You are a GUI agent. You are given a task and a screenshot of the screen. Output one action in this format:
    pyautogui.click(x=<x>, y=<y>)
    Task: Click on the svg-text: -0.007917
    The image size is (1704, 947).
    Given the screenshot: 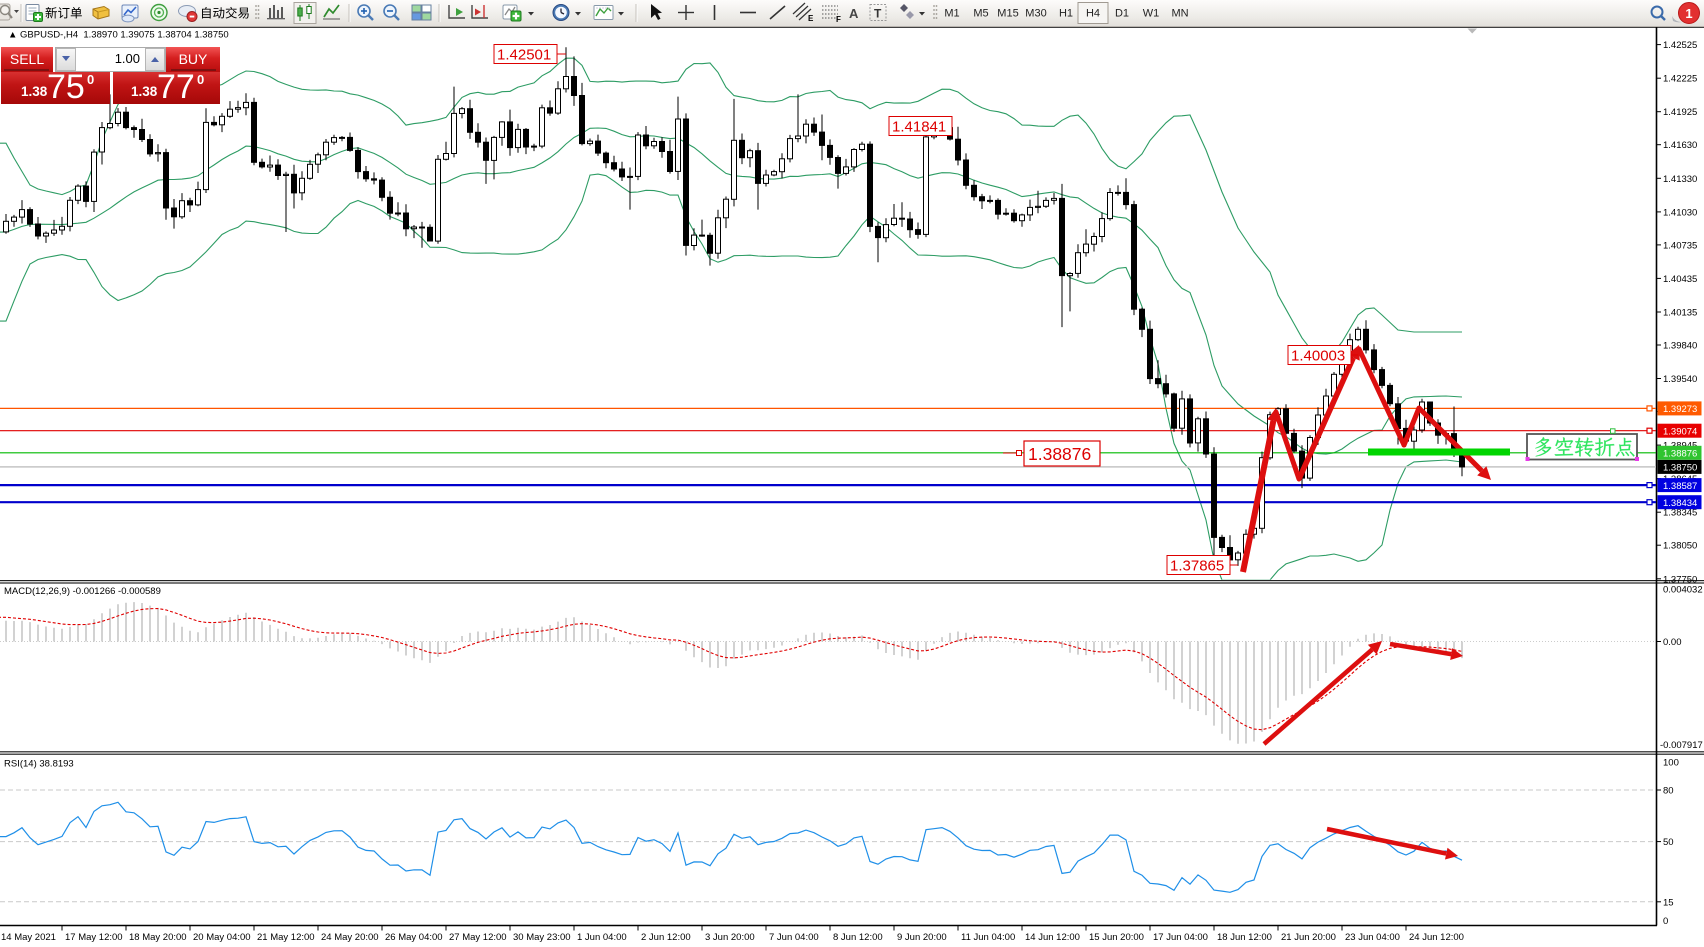 What is the action you would take?
    pyautogui.click(x=1681, y=745)
    